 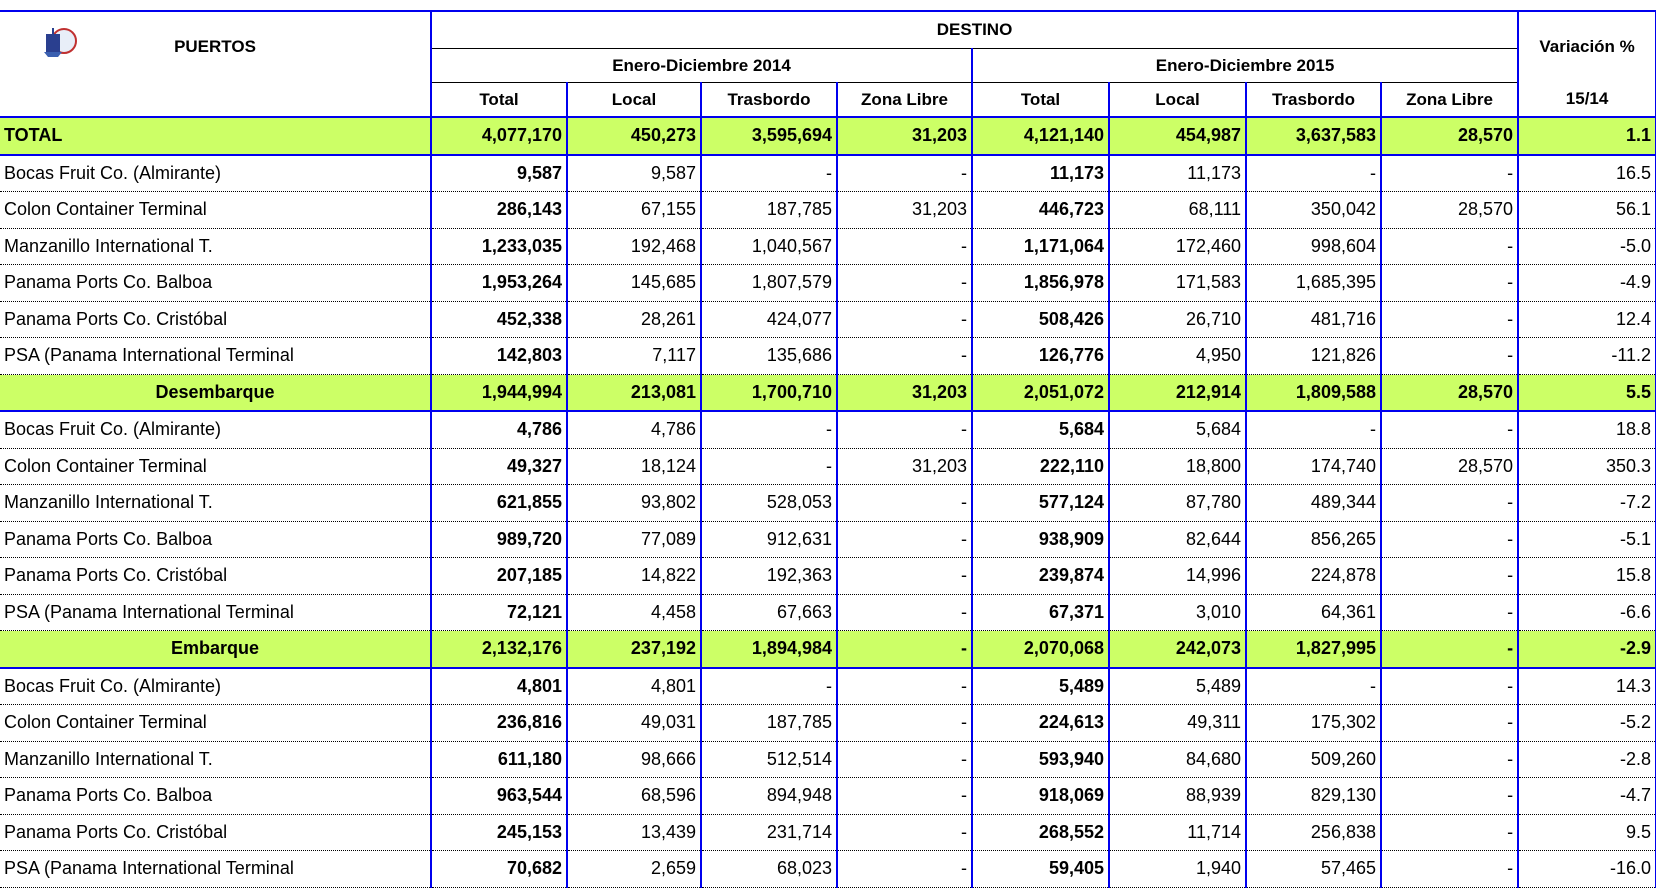 I want to click on value-cell: 508,426, so click(x=1041, y=319).